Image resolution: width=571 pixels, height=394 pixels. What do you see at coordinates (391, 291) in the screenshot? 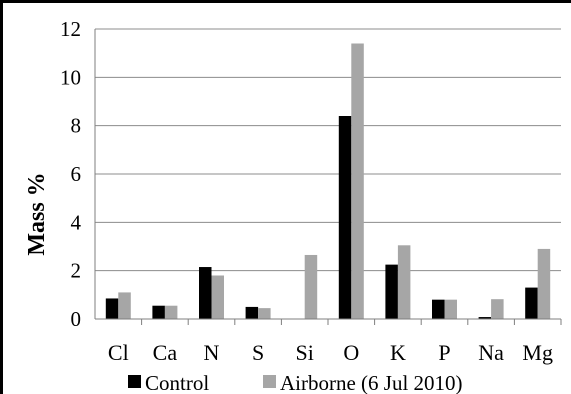
I see `bar-control-k` at bounding box center [391, 291].